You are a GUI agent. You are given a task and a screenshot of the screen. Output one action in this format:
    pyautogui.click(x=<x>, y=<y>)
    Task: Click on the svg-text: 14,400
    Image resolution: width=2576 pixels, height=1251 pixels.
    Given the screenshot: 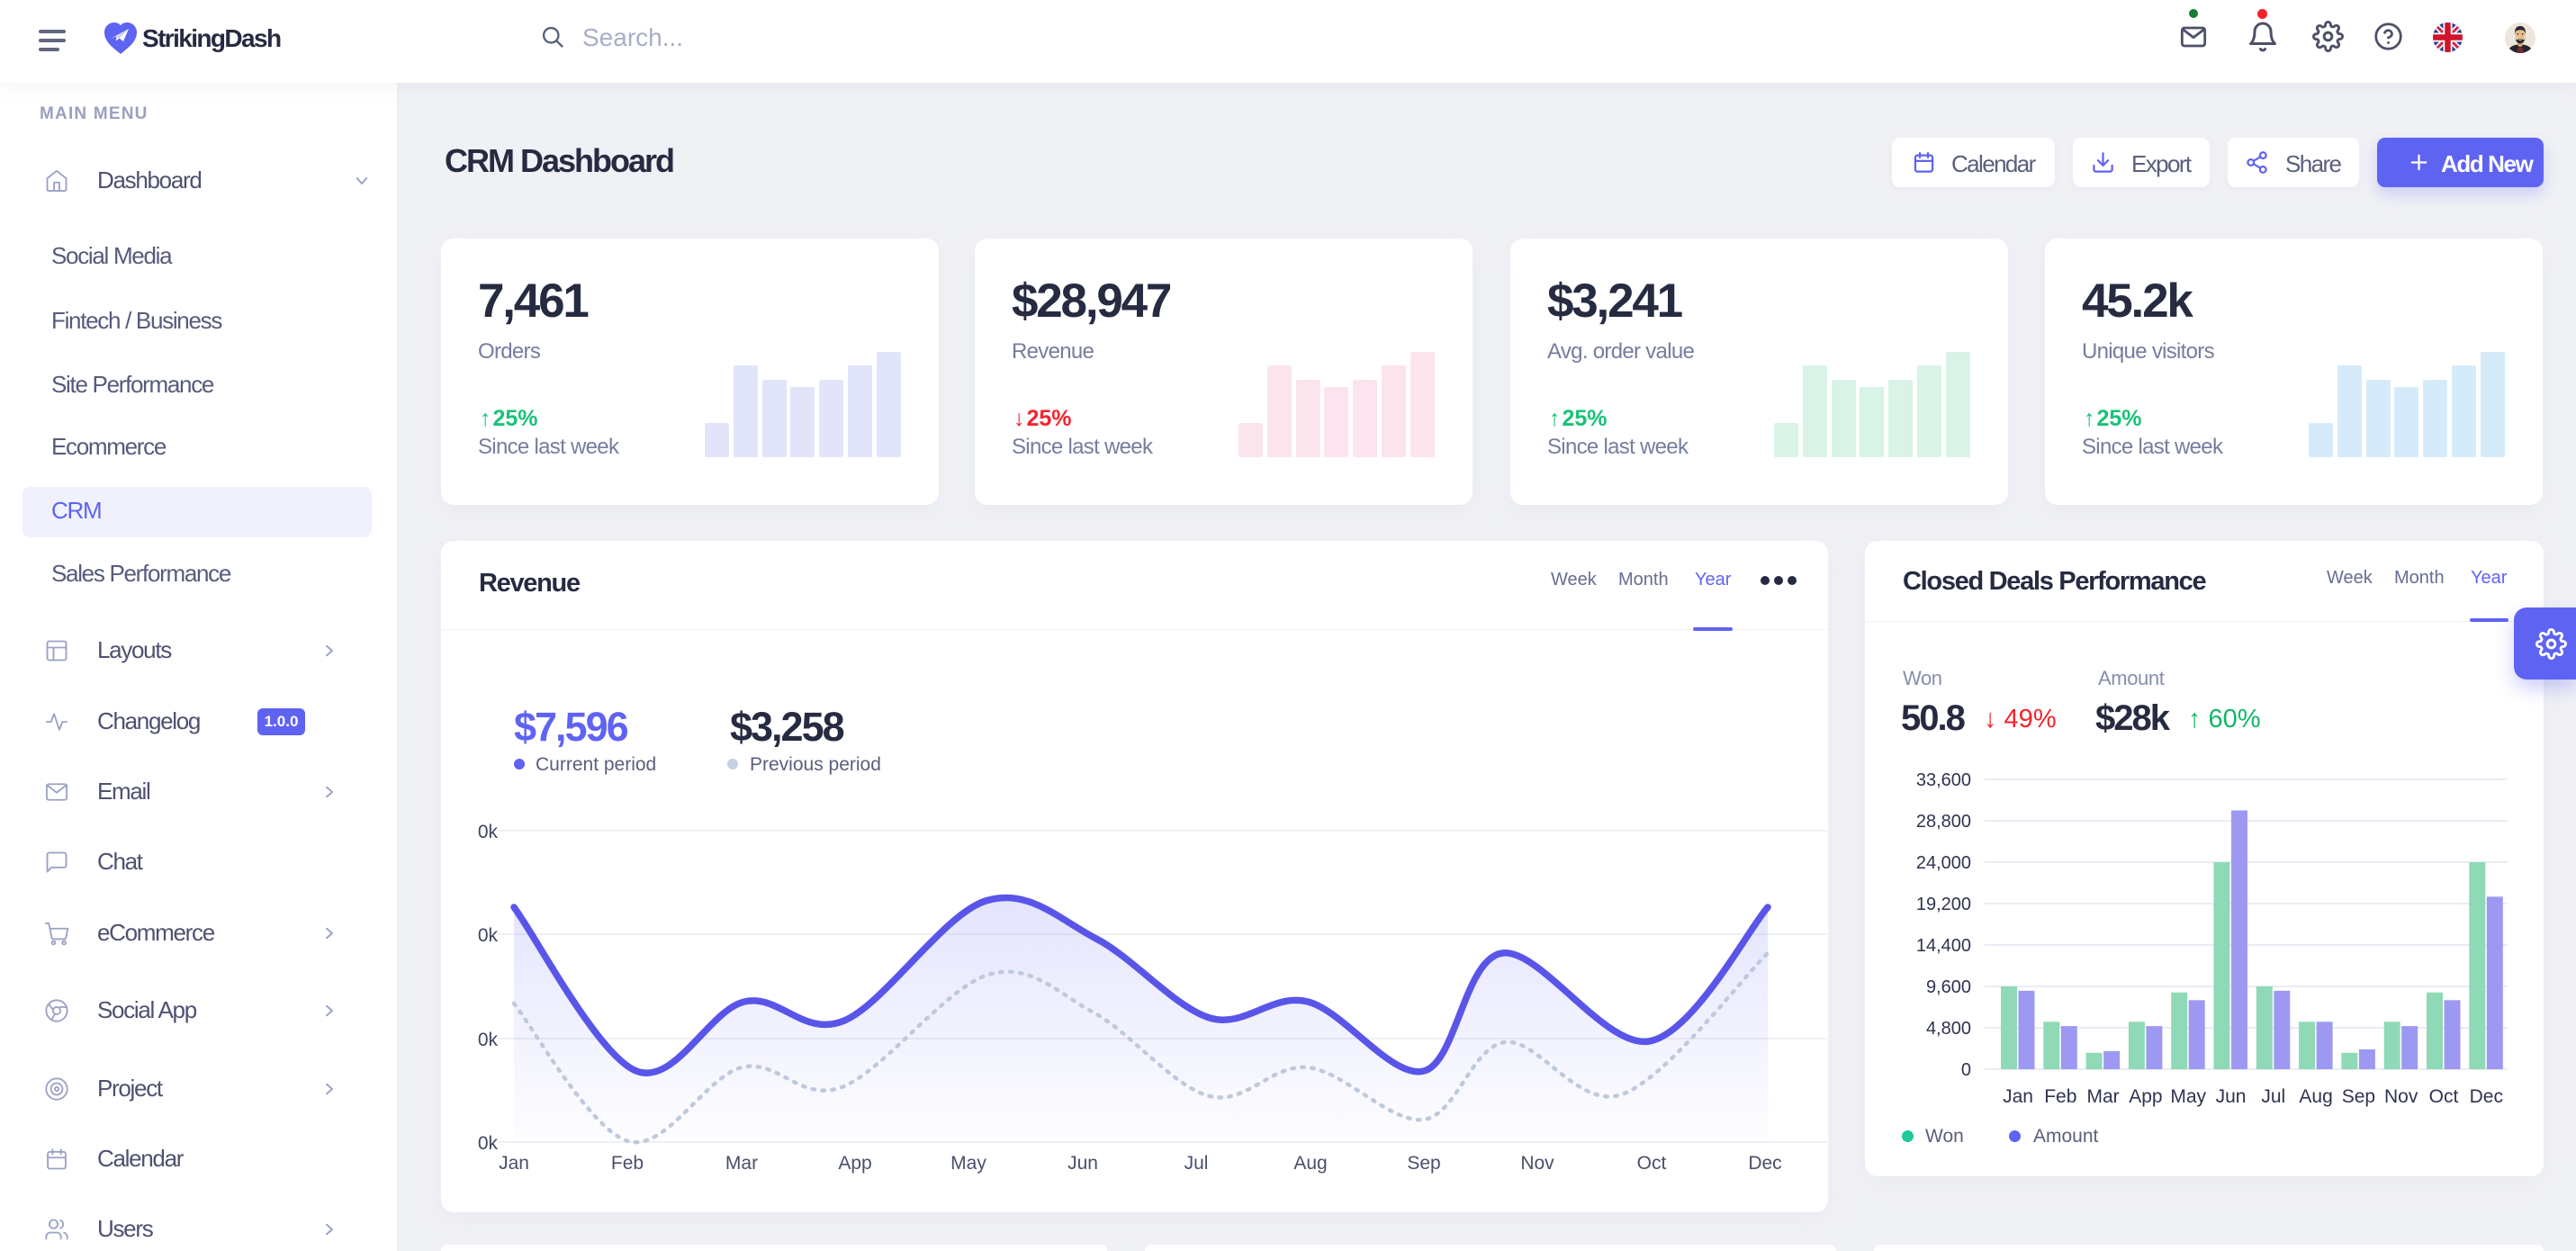 What is the action you would take?
    pyautogui.click(x=1943, y=946)
    